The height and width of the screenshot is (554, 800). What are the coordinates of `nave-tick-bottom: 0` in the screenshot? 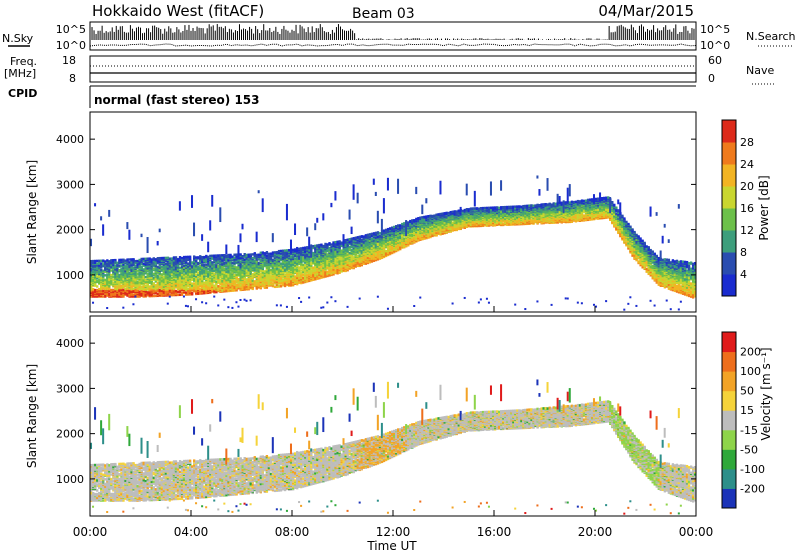 It's located at (711, 78).